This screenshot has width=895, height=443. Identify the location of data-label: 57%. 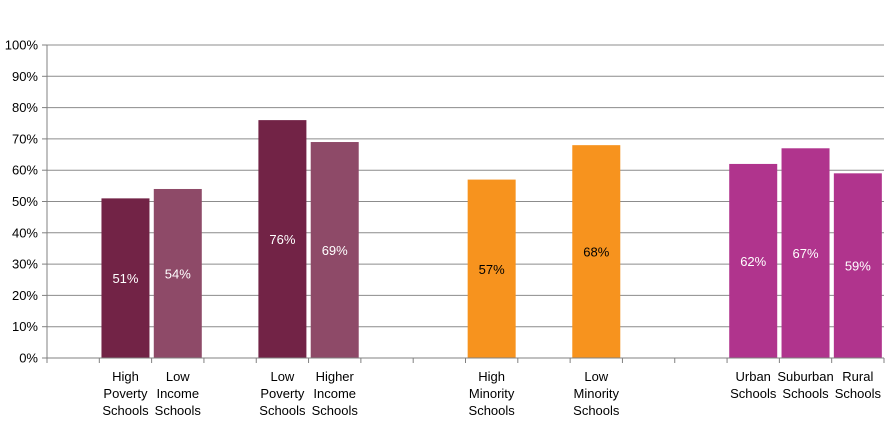
(492, 269).